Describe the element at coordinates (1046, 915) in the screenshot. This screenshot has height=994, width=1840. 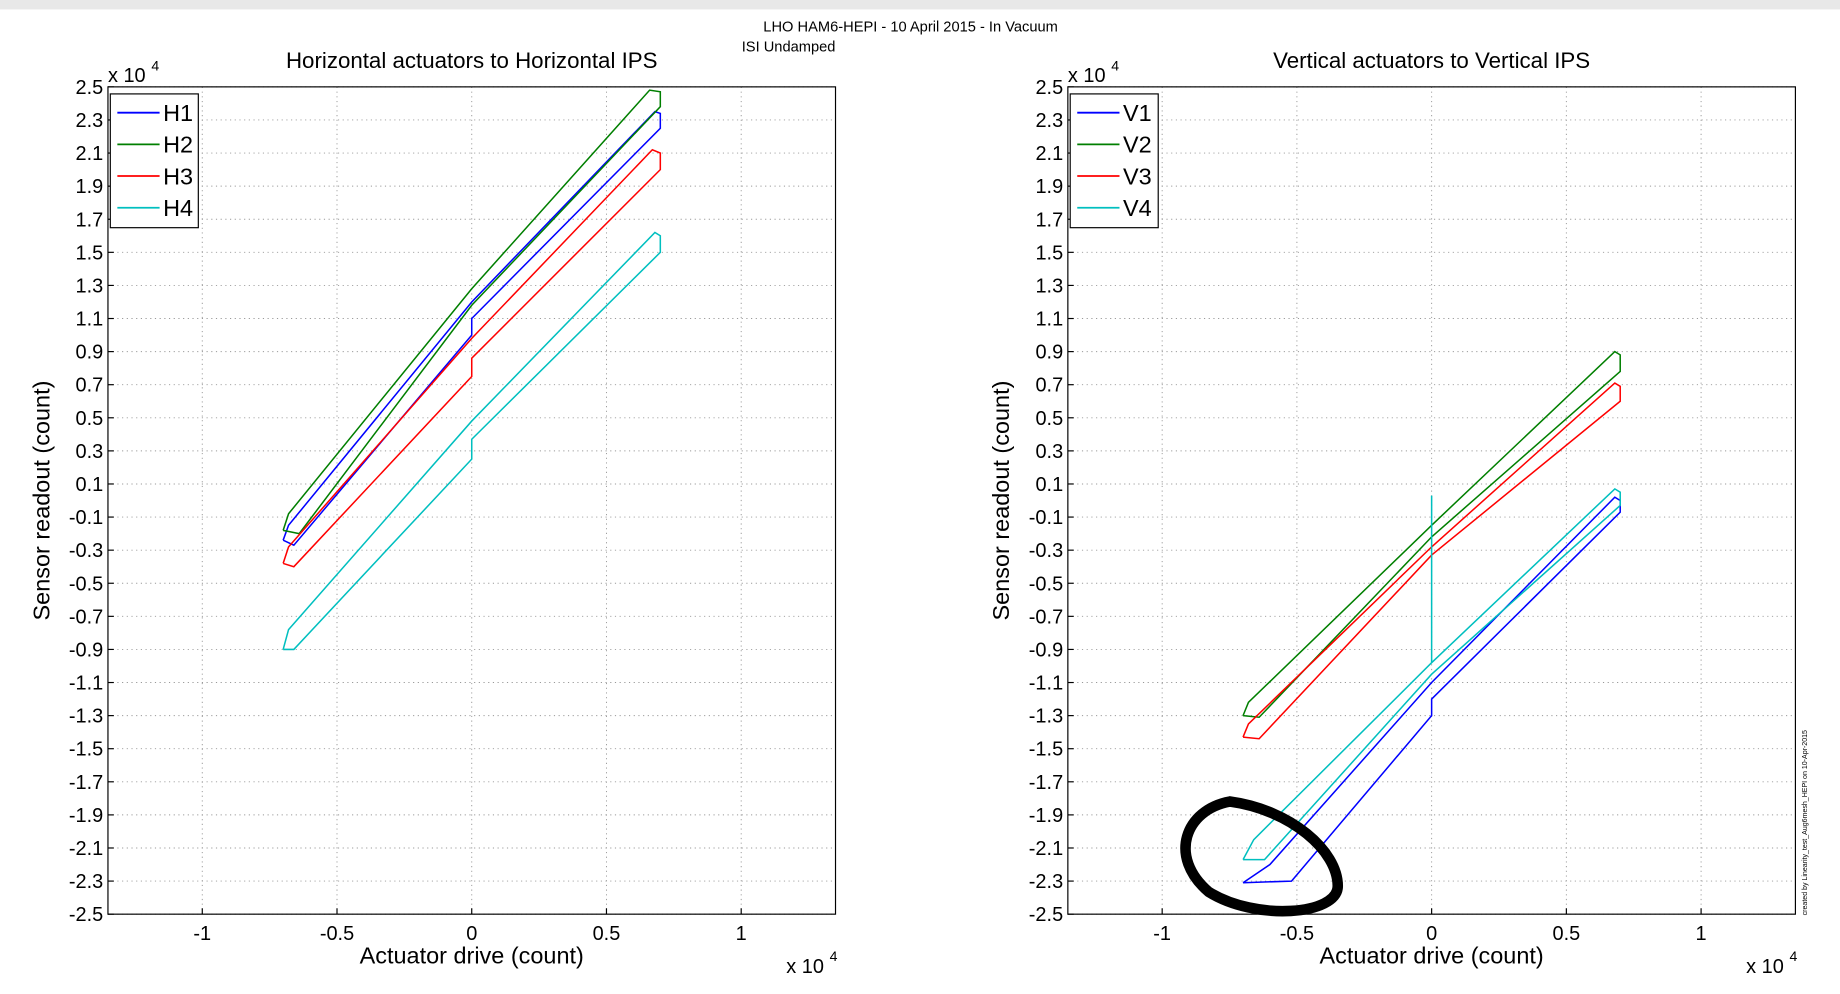
I see `y-tick-label: -2.5` at that location.